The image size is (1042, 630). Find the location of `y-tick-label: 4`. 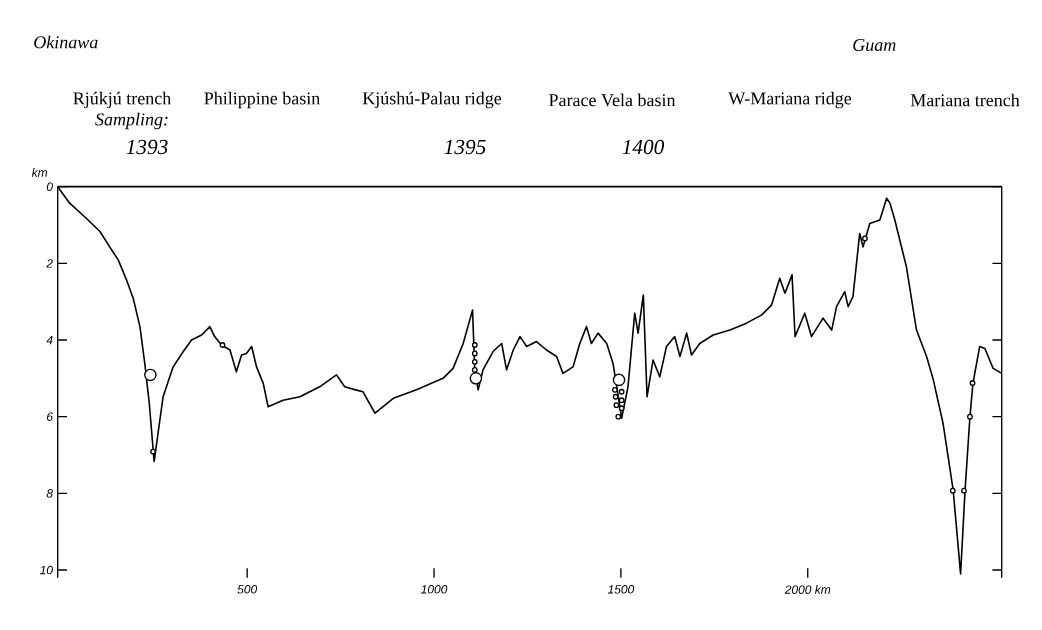

y-tick-label: 4 is located at coordinates (49, 340).